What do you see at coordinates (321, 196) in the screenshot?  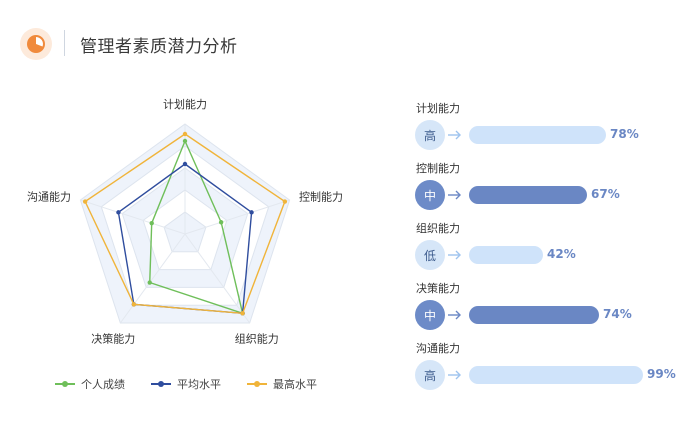 I see `radar-axis-label: 控制能力` at bounding box center [321, 196].